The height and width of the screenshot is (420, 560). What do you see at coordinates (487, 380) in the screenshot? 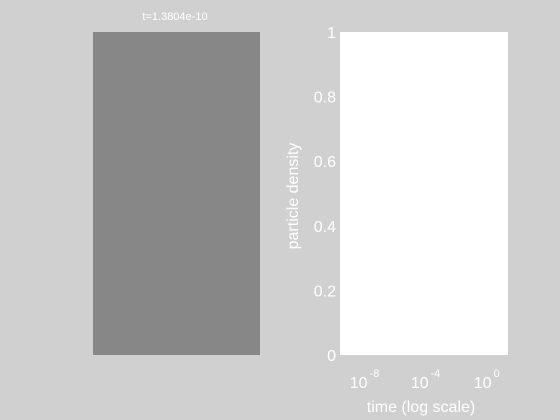
I see `x-tick-label: 10⁰` at bounding box center [487, 380].